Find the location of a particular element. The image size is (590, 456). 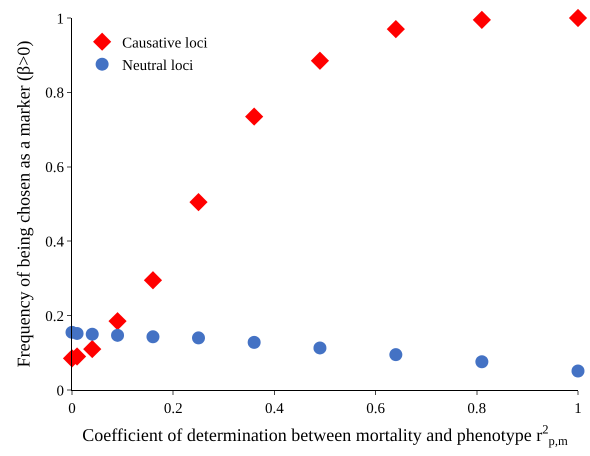

y-tick-label: 0.8 is located at coordinates (54, 94).